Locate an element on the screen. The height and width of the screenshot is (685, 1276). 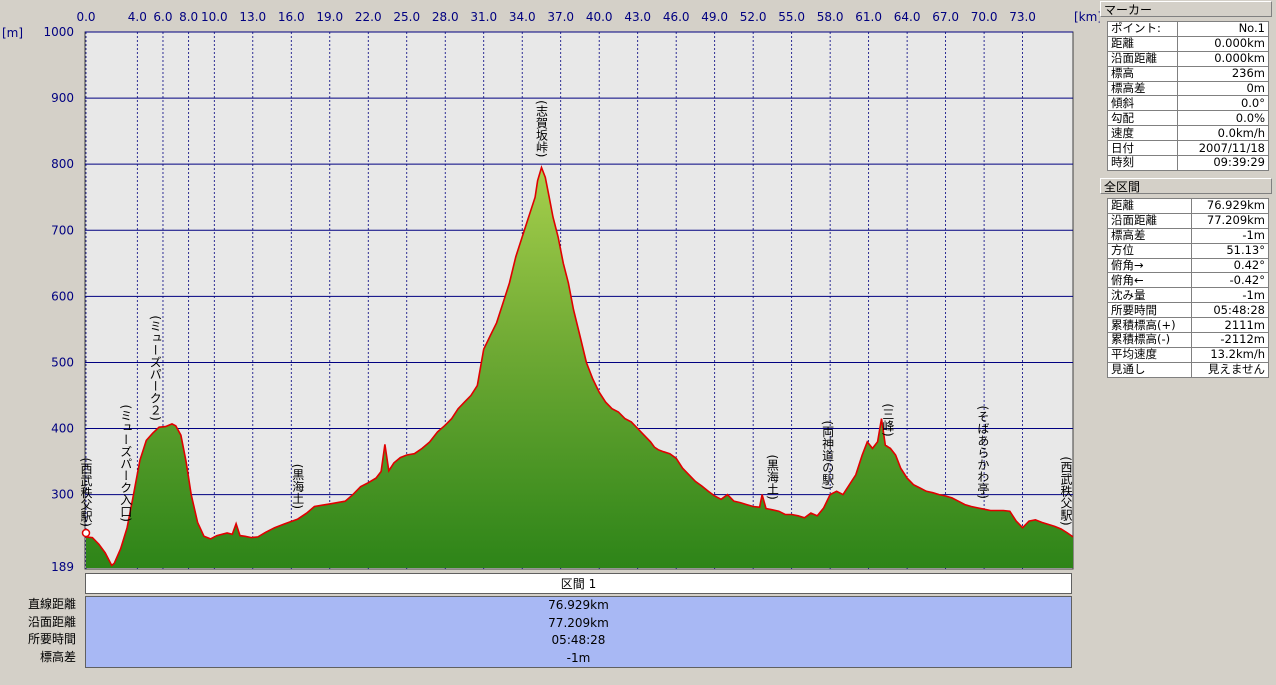
y-tick-label: 900 is located at coordinates (62, 98).